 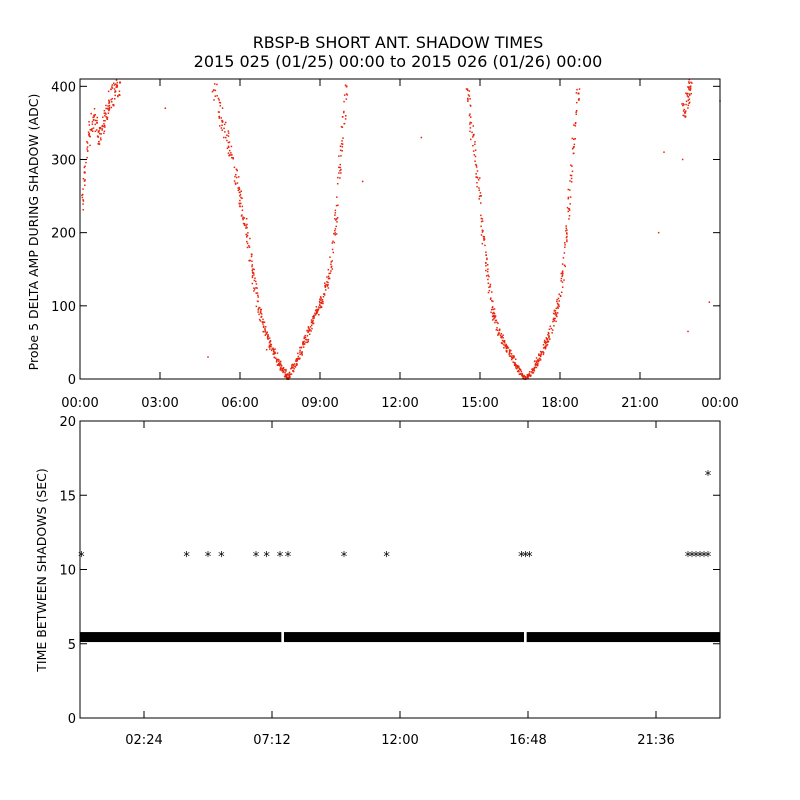 I want to click on top-x-tick-label: 06:00, so click(x=239, y=403).